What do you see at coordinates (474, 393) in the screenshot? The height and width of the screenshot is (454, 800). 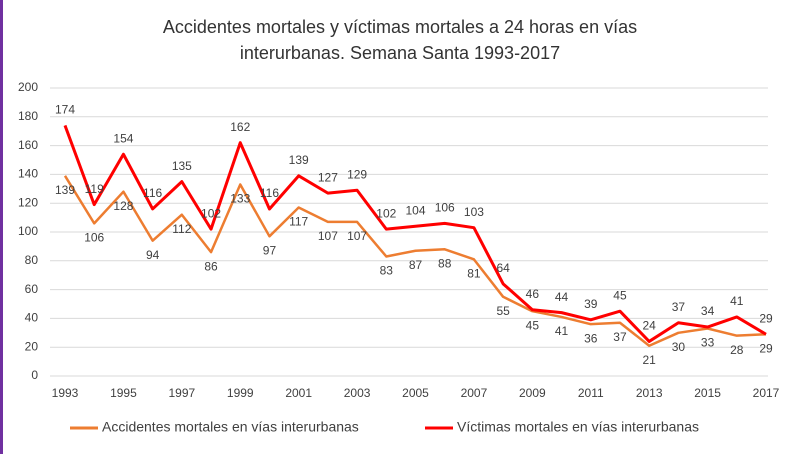 I see `x-tick-label: 2007` at bounding box center [474, 393].